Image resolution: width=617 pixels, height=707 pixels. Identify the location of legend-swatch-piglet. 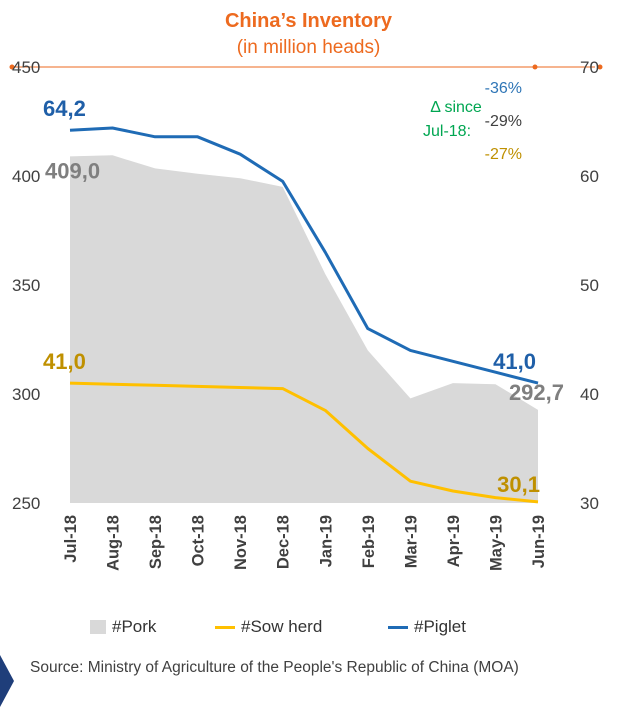
(398, 627).